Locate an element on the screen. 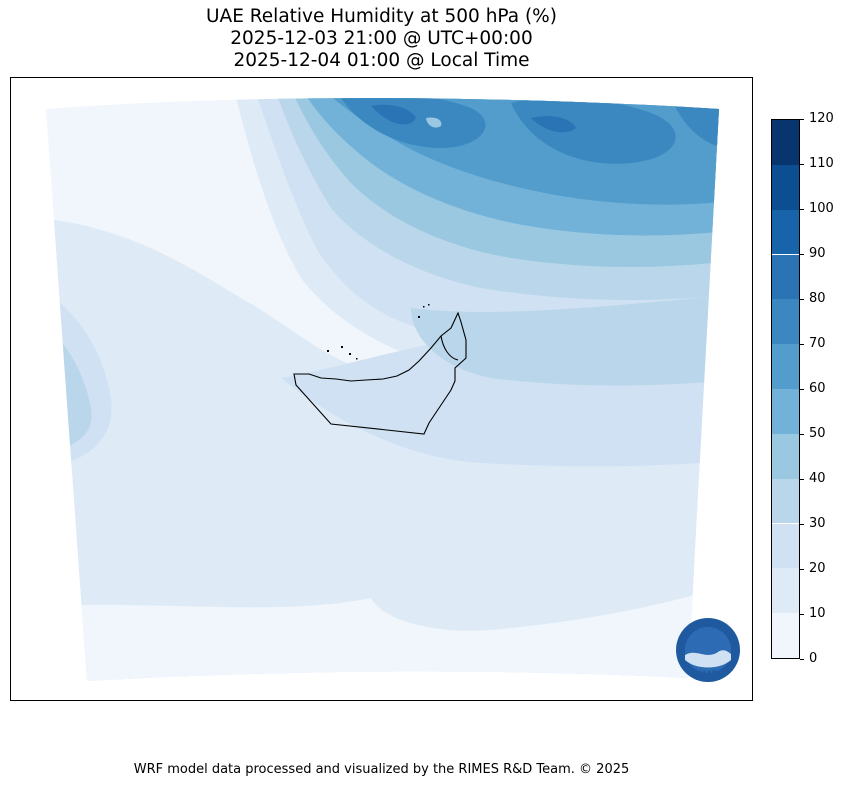 The height and width of the screenshot is (788, 844). title-line-2: 2025-12-03 21:00 @ UTC+00:00 is located at coordinates (381, 38).